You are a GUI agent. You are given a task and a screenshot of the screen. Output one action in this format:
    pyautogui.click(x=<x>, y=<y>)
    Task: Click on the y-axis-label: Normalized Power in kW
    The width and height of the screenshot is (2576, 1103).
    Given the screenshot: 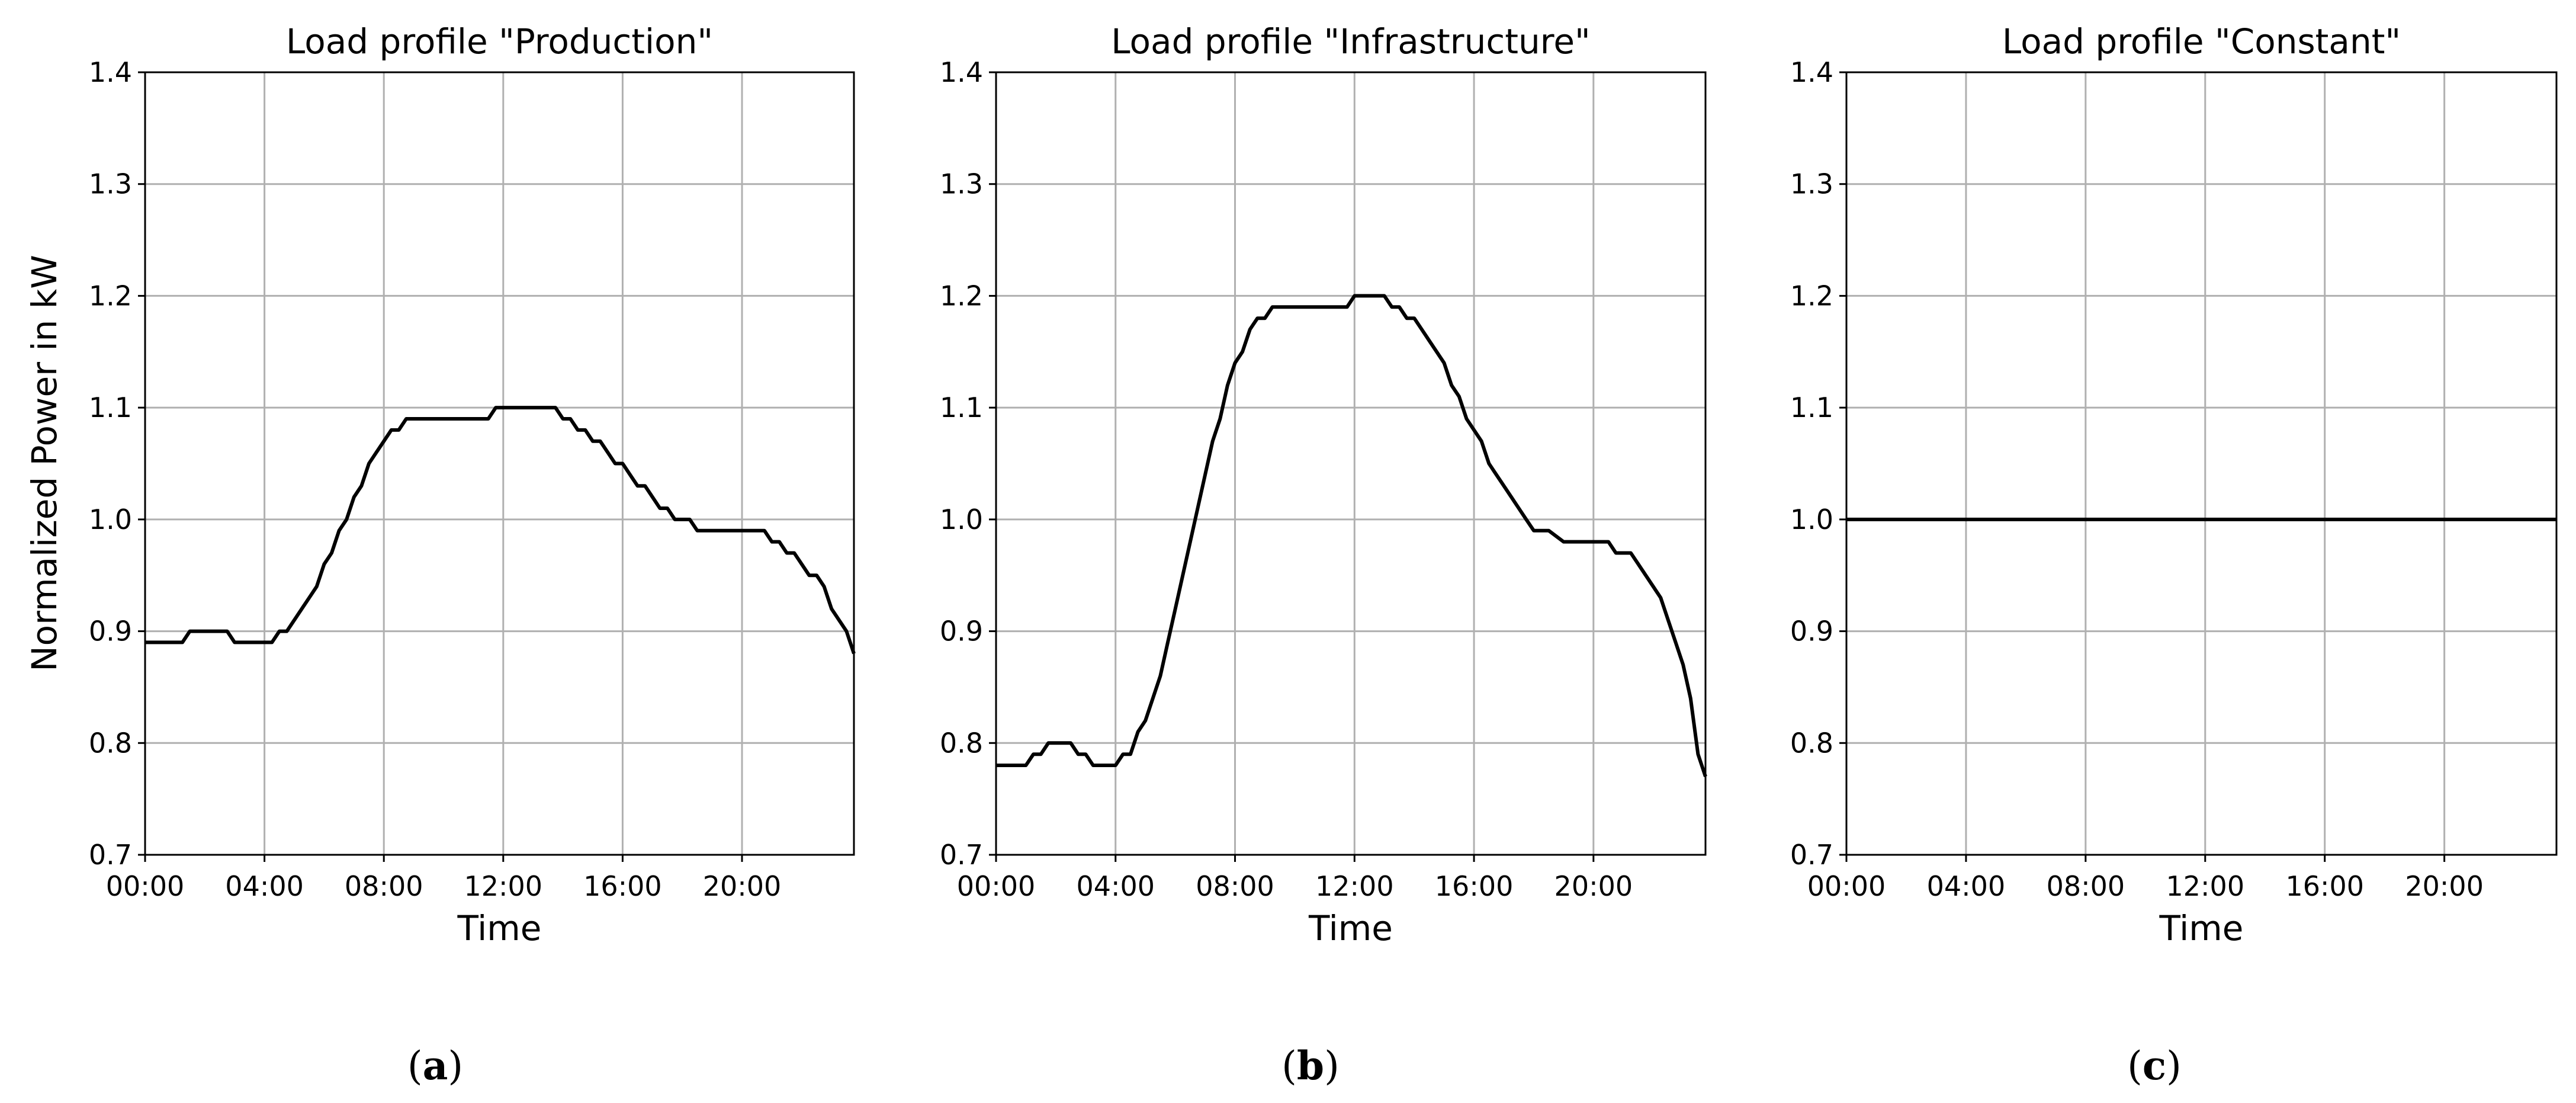 What is the action you would take?
    pyautogui.click(x=44, y=463)
    